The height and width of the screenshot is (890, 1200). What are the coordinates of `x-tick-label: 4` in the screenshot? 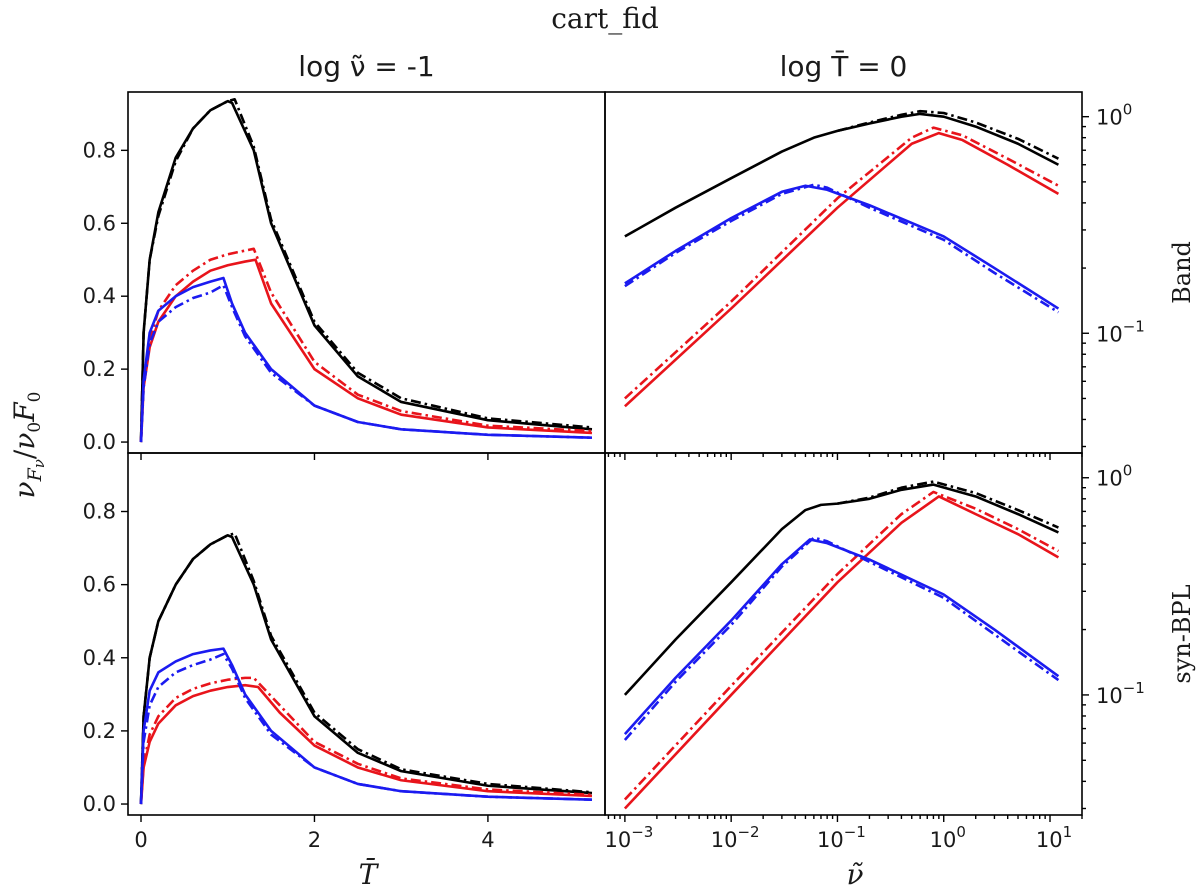 It's located at (487, 840).